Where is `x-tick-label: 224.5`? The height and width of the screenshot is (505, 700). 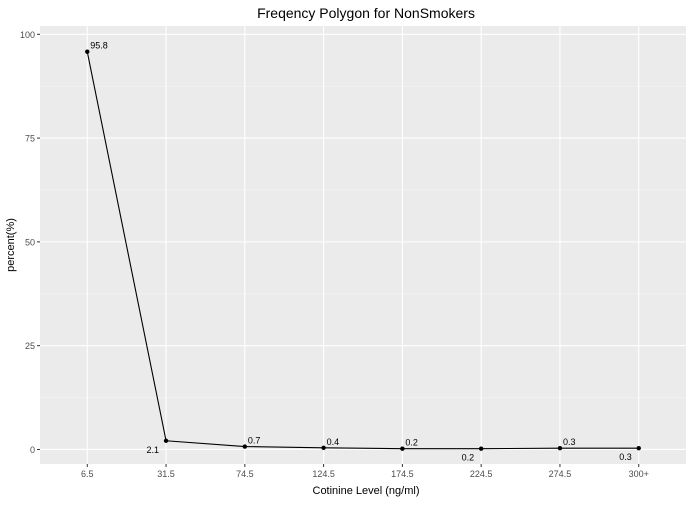
x-tick-label: 224.5 is located at coordinates (481, 474).